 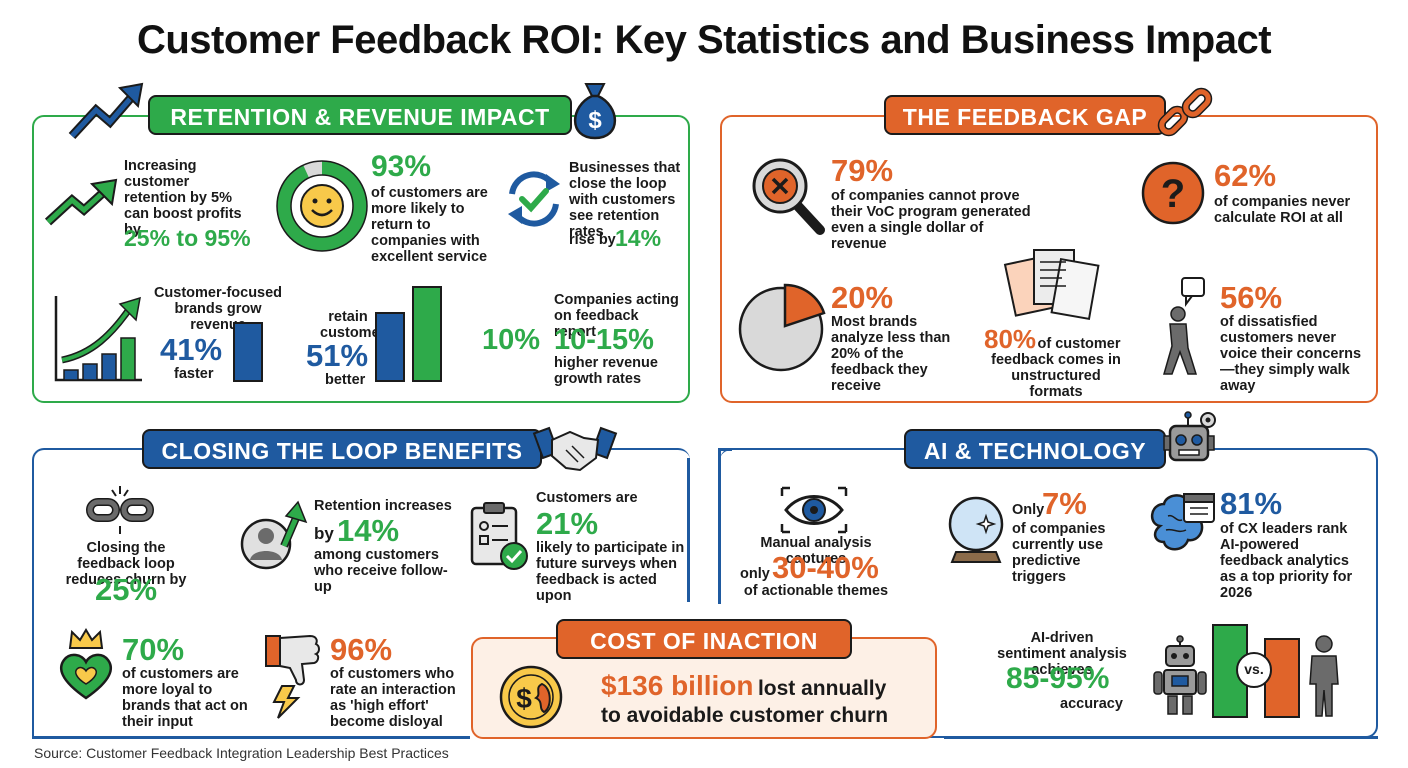 What do you see at coordinates (383, 506) in the screenshot?
I see `loop-stat2-text: Retention increases` at bounding box center [383, 506].